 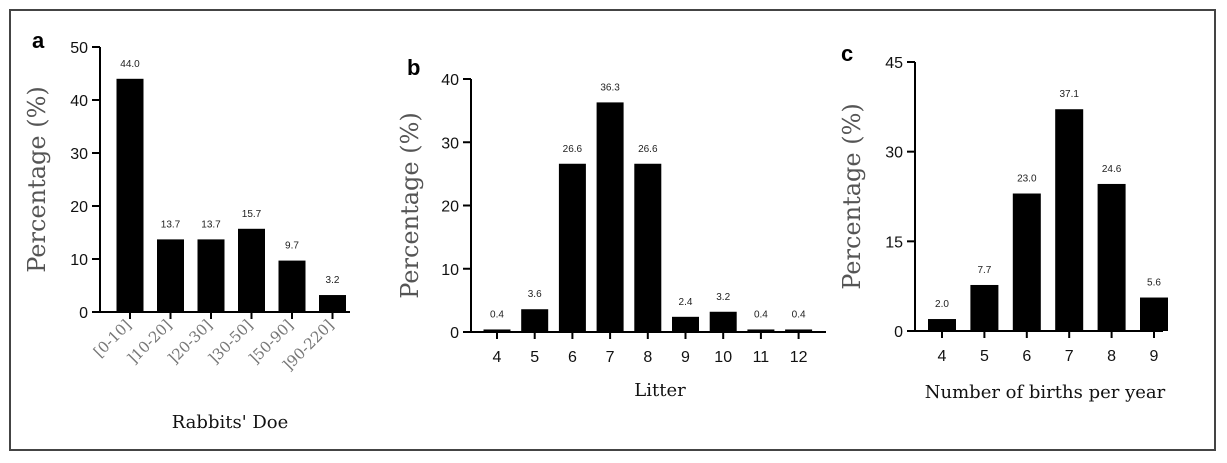 What do you see at coordinates (894, 63) in the screenshot?
I see `y-tick-label: 45` at bounding box center [894, 63].